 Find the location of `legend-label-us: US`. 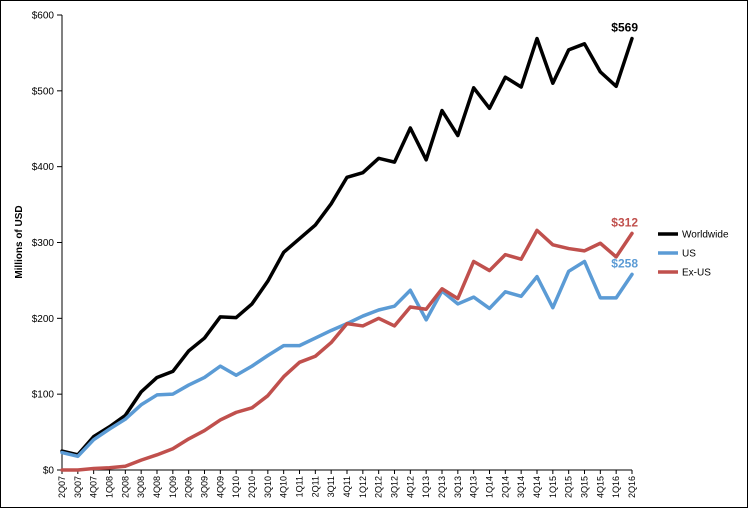

legend-label-us: US is located at coordinates (689, 254).